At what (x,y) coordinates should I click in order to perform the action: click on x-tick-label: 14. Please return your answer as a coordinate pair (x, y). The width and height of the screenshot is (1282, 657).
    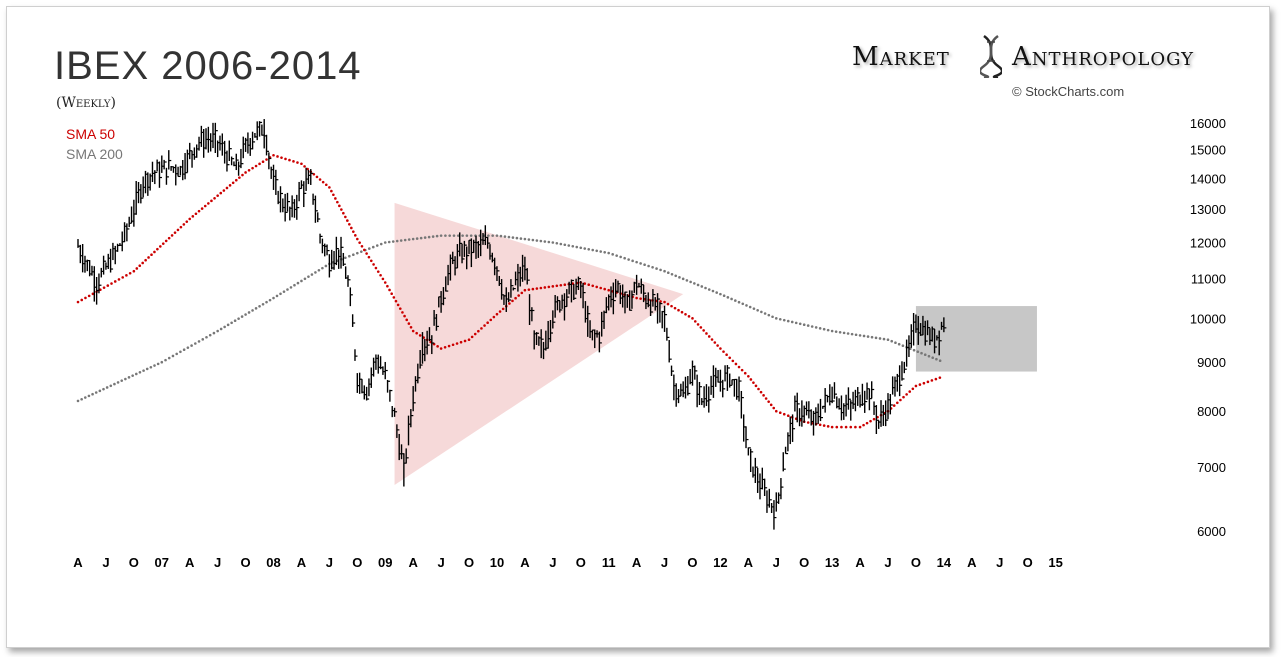
    Looking at the image, I should click on (944, 562).